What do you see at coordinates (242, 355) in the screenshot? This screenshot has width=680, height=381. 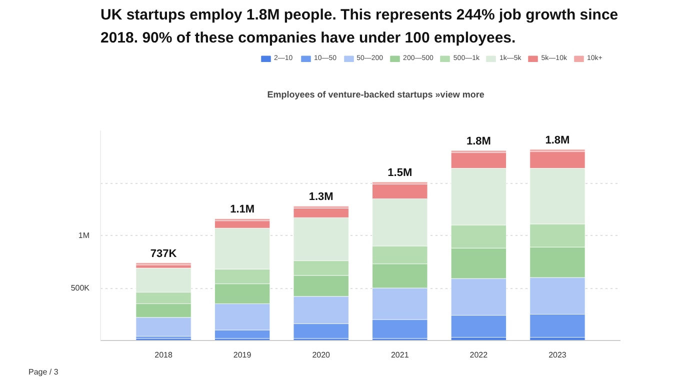 I see `x-tick-label: 2019` at bounding box center [242, 355].